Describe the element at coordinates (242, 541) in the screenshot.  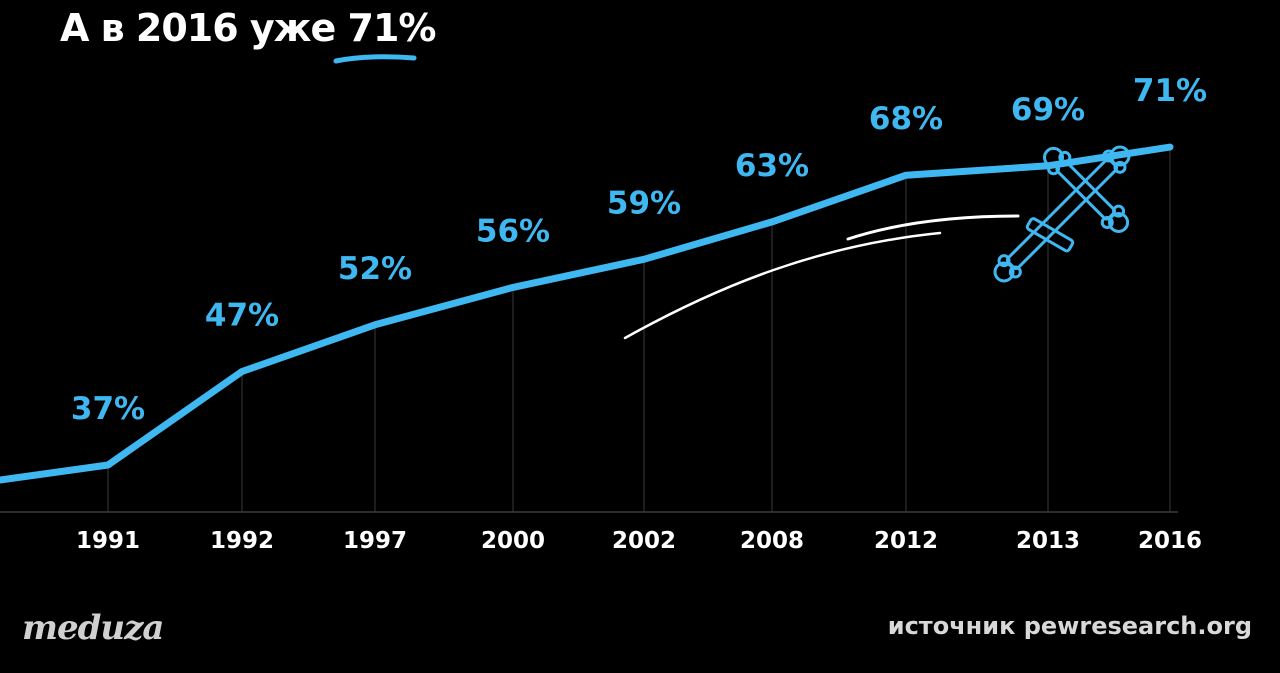
I see `x-tick-label: 1992` at that location.